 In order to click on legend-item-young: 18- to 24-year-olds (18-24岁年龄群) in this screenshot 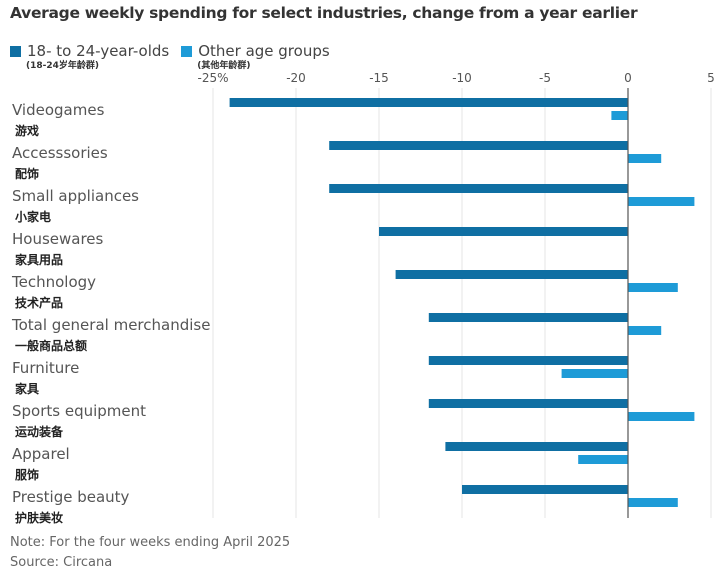, I will do `click(89, 56)`.